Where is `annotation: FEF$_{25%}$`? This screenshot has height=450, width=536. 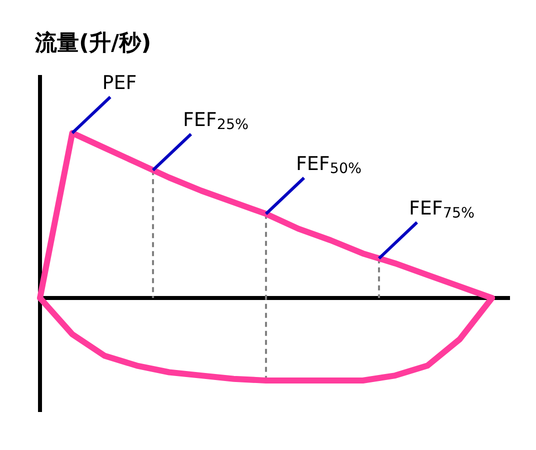
annotation: FEF$_{25%}$ is located at coordinates (200, 140).